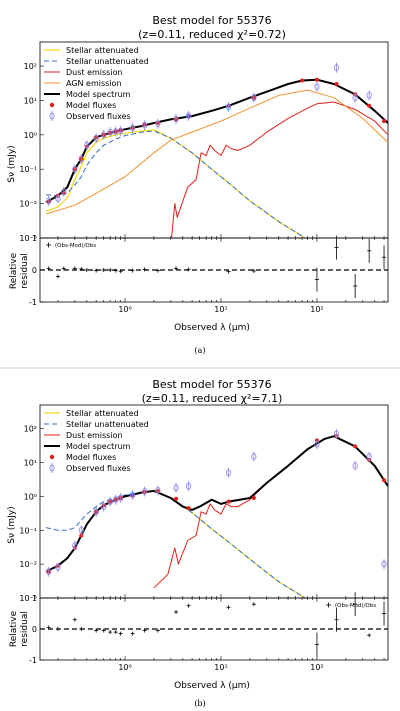 The image size is (400, 711). Describe the element at coordinates (30, 135) in the screenshot. I see `y-tick-label: 10⁰` at that location.